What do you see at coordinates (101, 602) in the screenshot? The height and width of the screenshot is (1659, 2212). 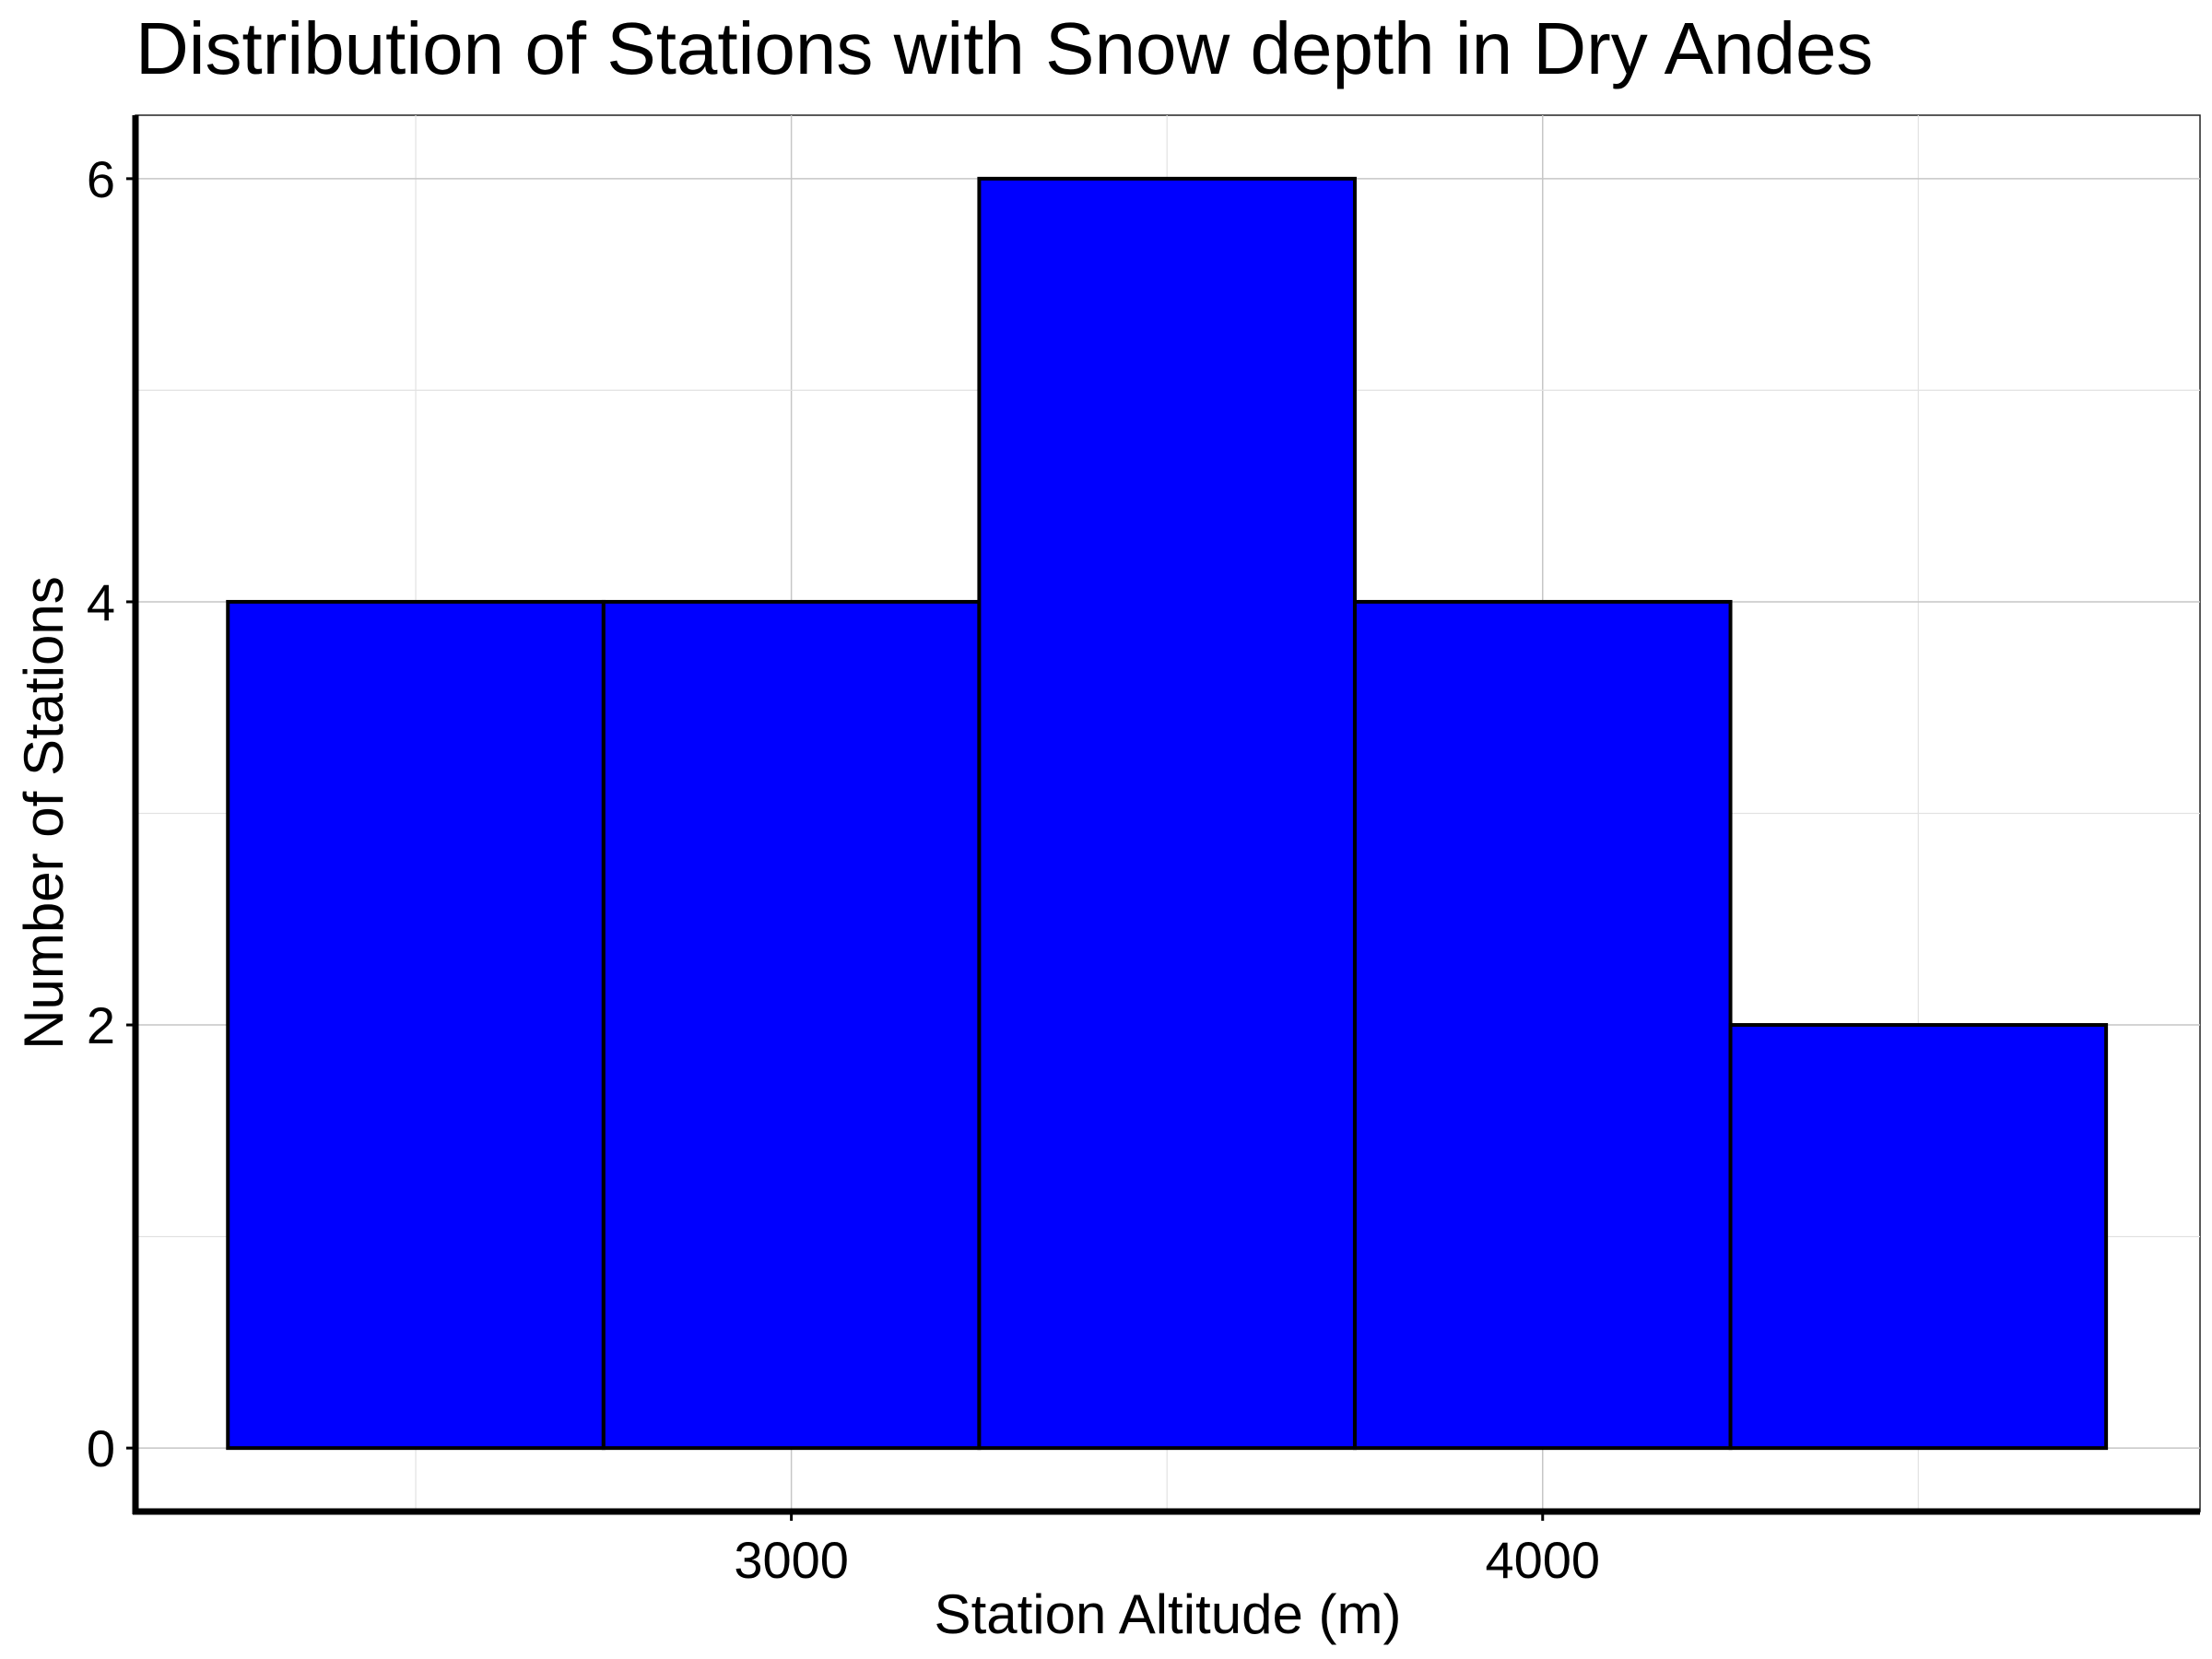 I see `y-tick-label-4: 4` at bounding box center [101, 602].